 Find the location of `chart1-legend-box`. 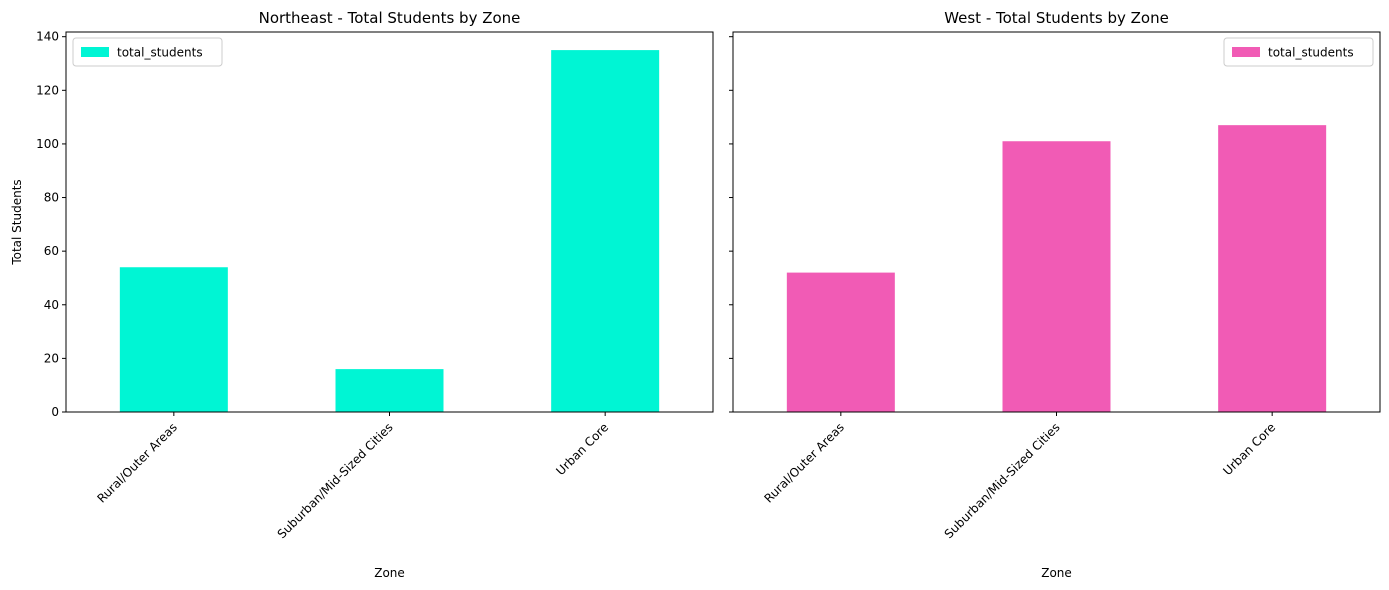

chart1-legend-box is located at coordinates (147, 52).